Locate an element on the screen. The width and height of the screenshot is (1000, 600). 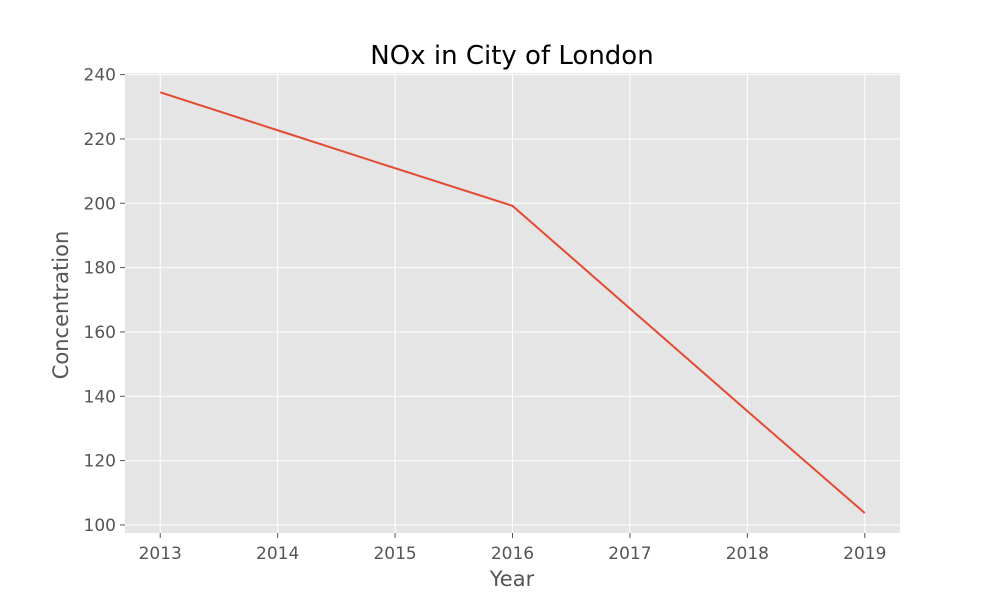
y-tick-label: 240 is located at coordinates (100, 76).